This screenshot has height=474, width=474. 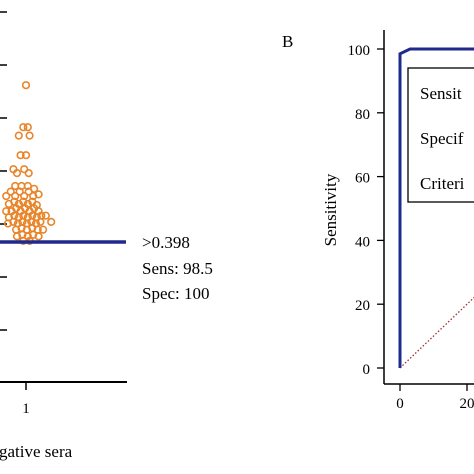 What do you see at coordinates (3, 171) in the screenshot?
I see `panel-a-y-ticks` at bounding box center [3, 171].